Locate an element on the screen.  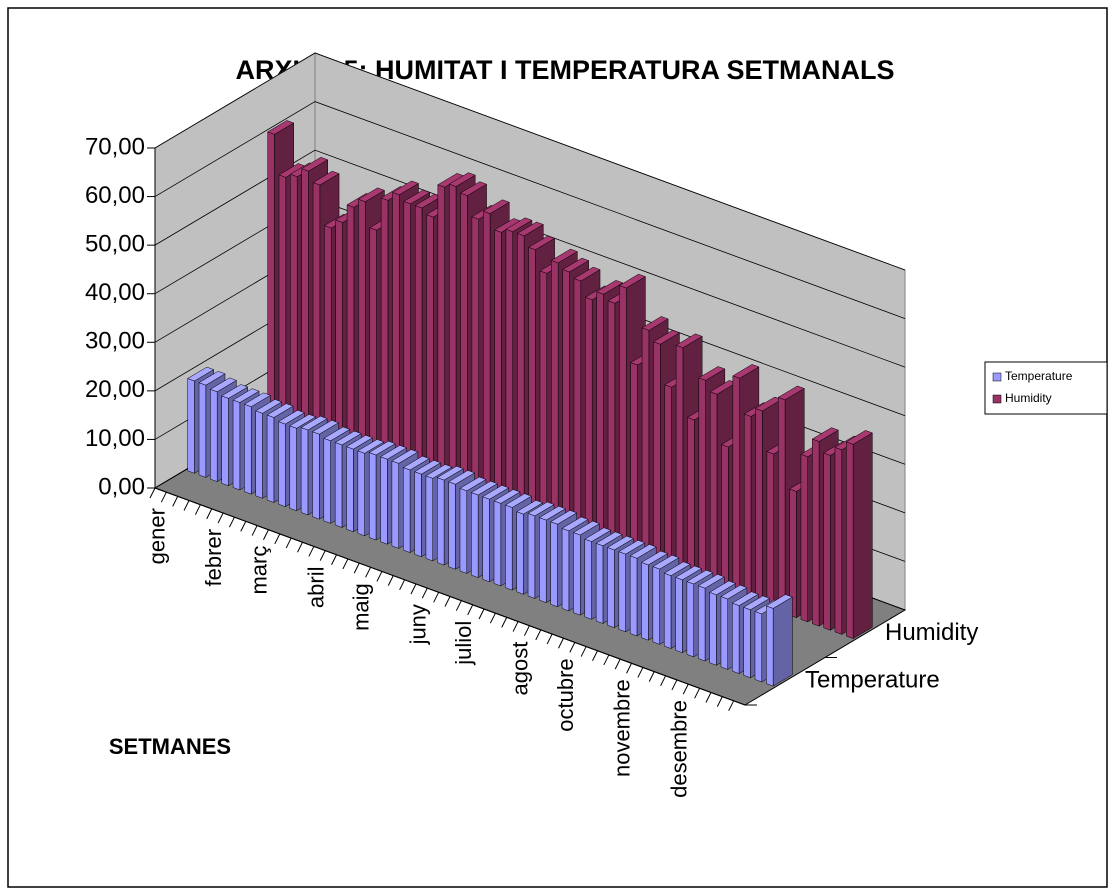
bar is located at coordinates (779, 640).